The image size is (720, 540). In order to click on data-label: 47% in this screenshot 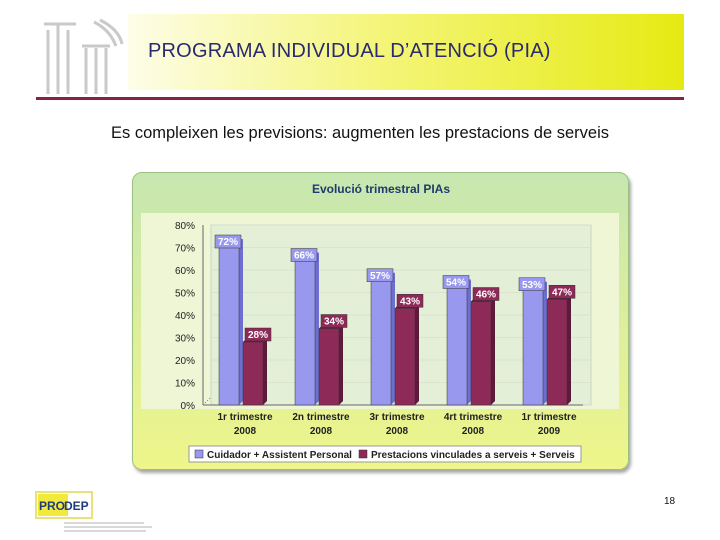, I will do `click(562, 292)`.